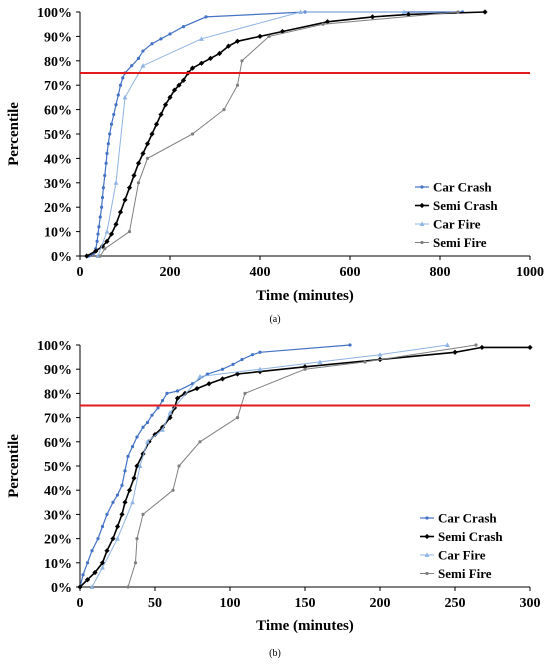  What do you see at coordinates (61, 588) in the screenshot?
I see `y-tick-label: 0%` at bounding box center [61, 588].